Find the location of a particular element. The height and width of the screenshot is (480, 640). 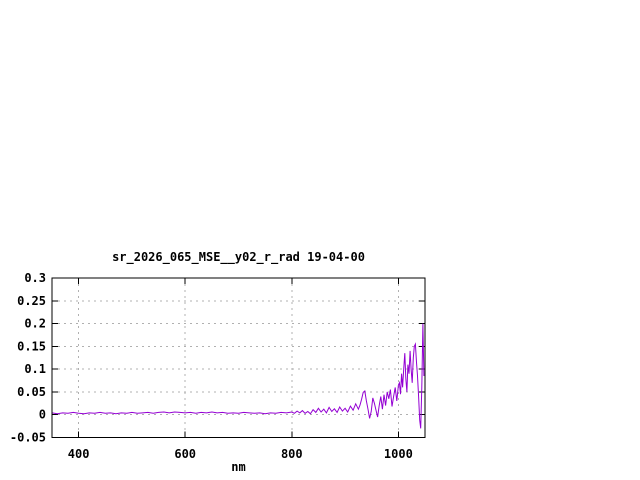

x-axis-label: nm is located at coordinates (238, 467).